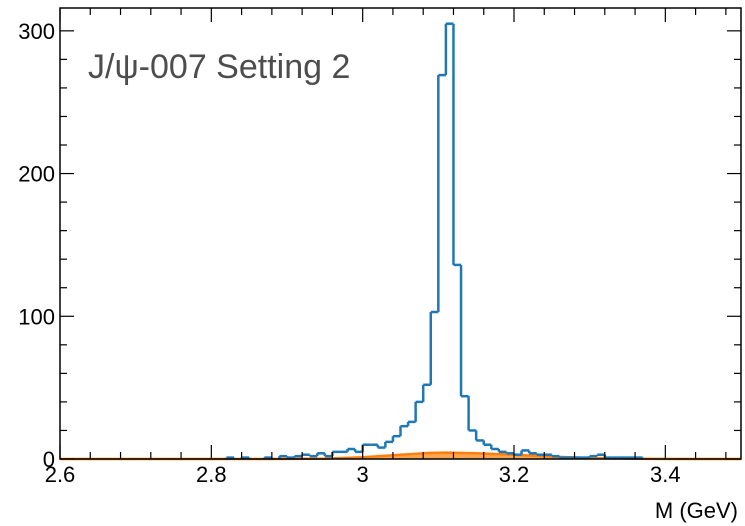 Image resolution: width=745 pixels, height=526 pixels. What do you see at coordinates (211, 474) in the screenshot?
I see `x-tick-label: 2.8` at bounding box center [211, 474].